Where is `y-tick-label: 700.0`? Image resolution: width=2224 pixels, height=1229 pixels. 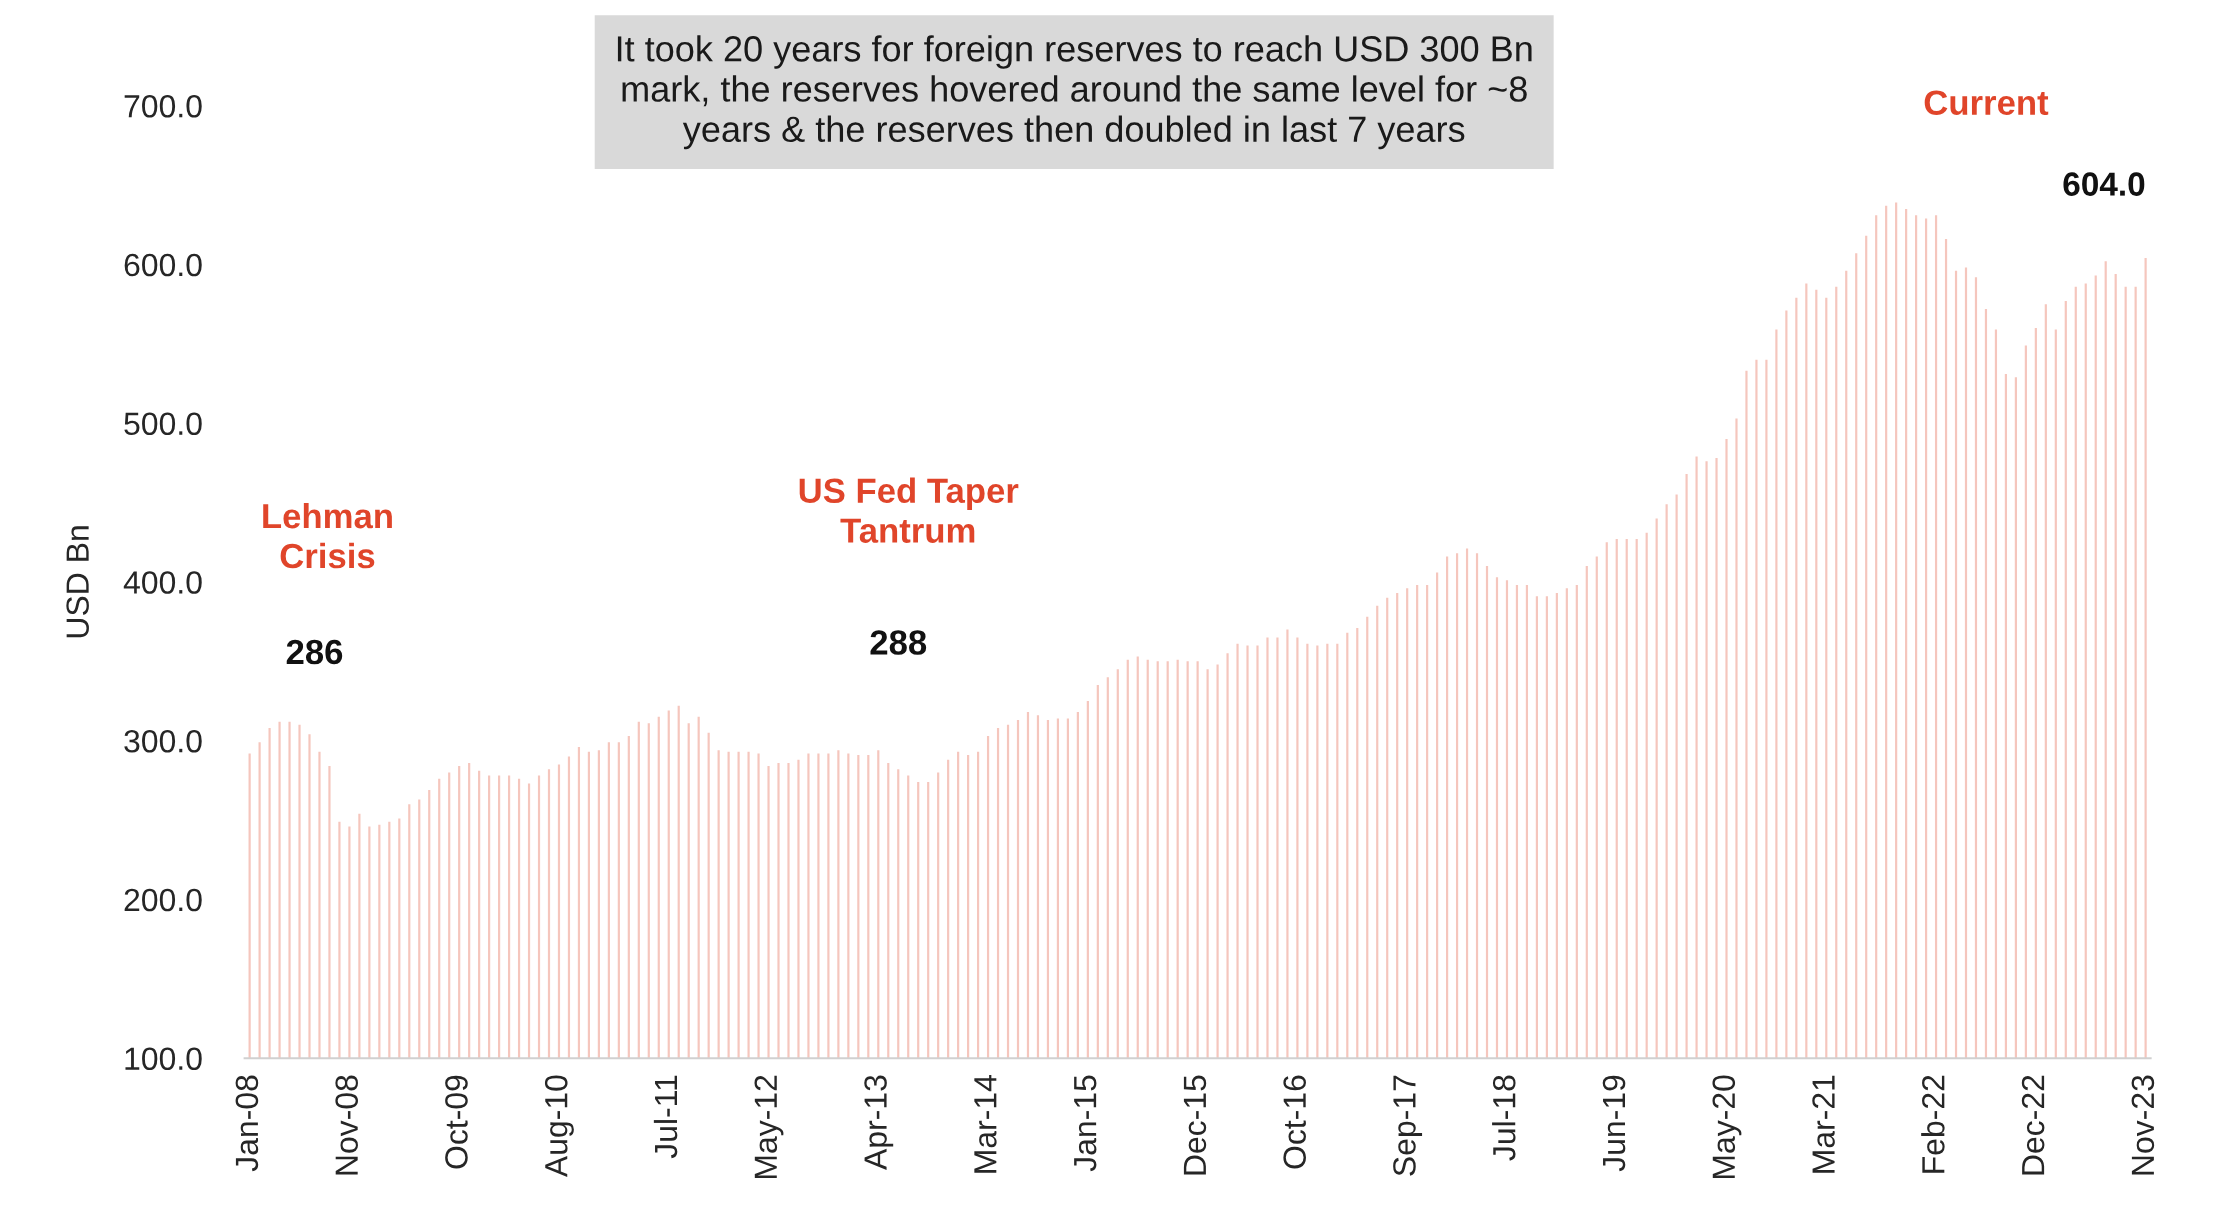 y-tick-label: 700.0 is located at coordinates (163, 106).